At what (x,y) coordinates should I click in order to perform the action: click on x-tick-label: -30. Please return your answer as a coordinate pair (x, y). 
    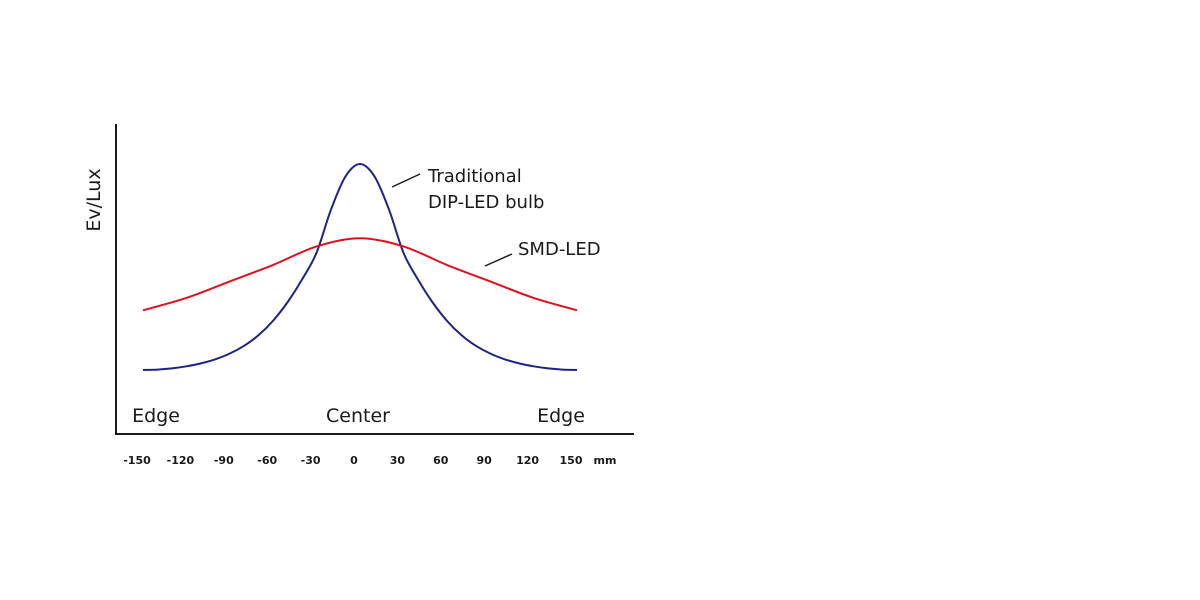
    Looking at the image, I should click on (311, 460).